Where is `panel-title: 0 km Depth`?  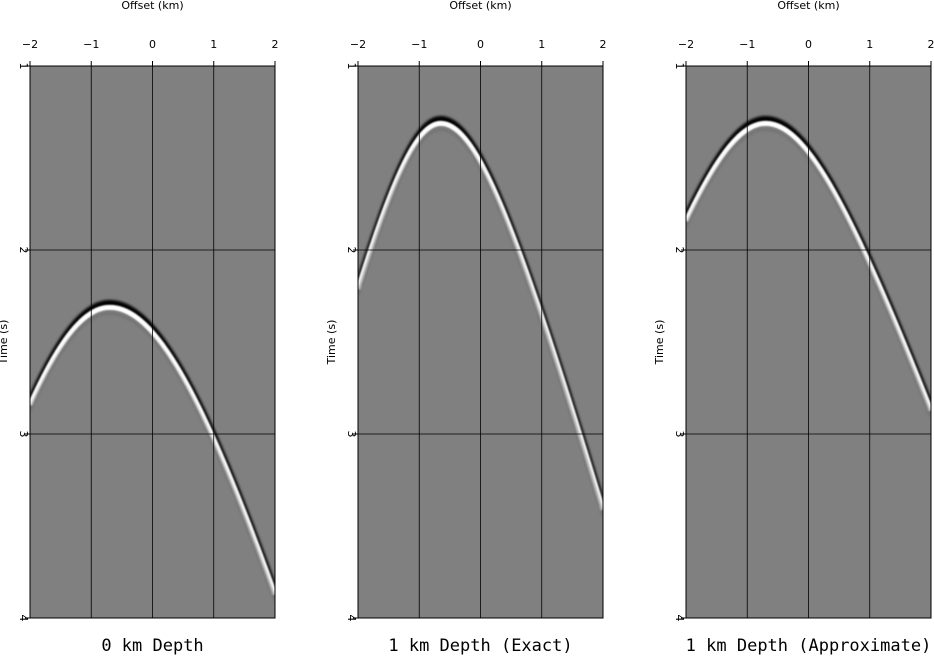
panel-title: 0 km Depth is located at coordinates (152, 646).